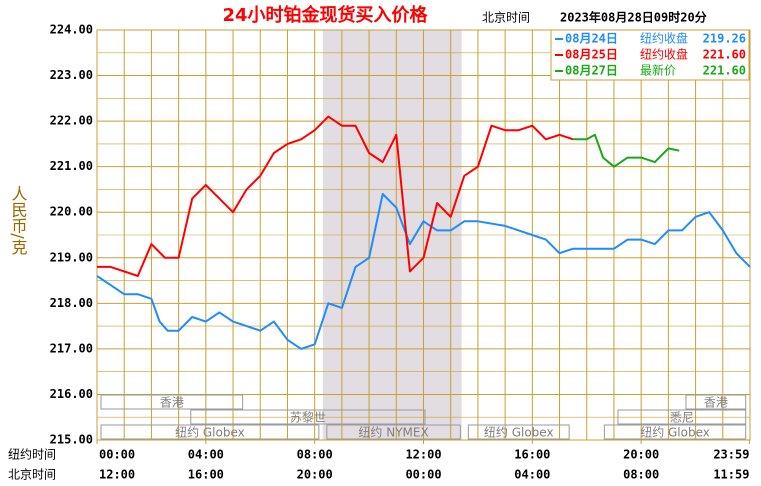 This screenshot has height=486, width=761. What do you see at coordinates (591, 55) in the screenshot?
I see `legend-name: 08月25日` at bounding box center [591, 55].